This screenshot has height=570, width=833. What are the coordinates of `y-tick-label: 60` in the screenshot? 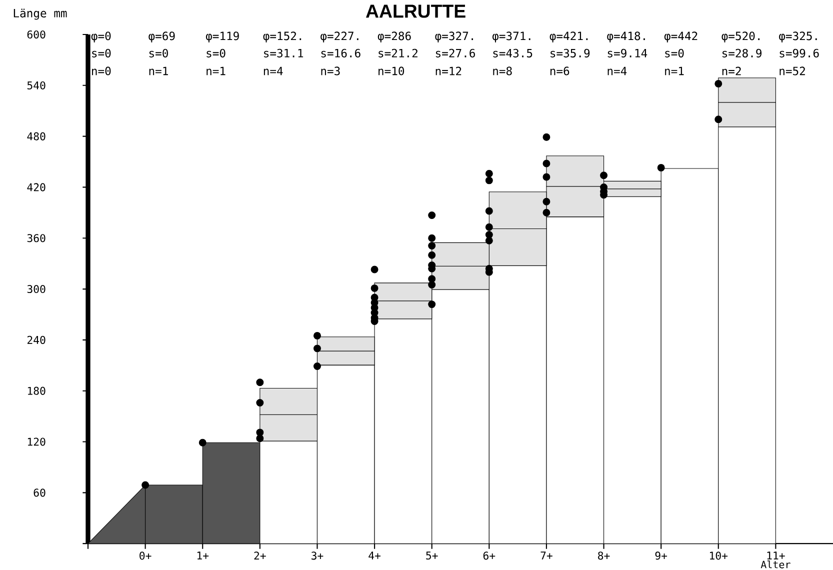 It's located at (40, 492).